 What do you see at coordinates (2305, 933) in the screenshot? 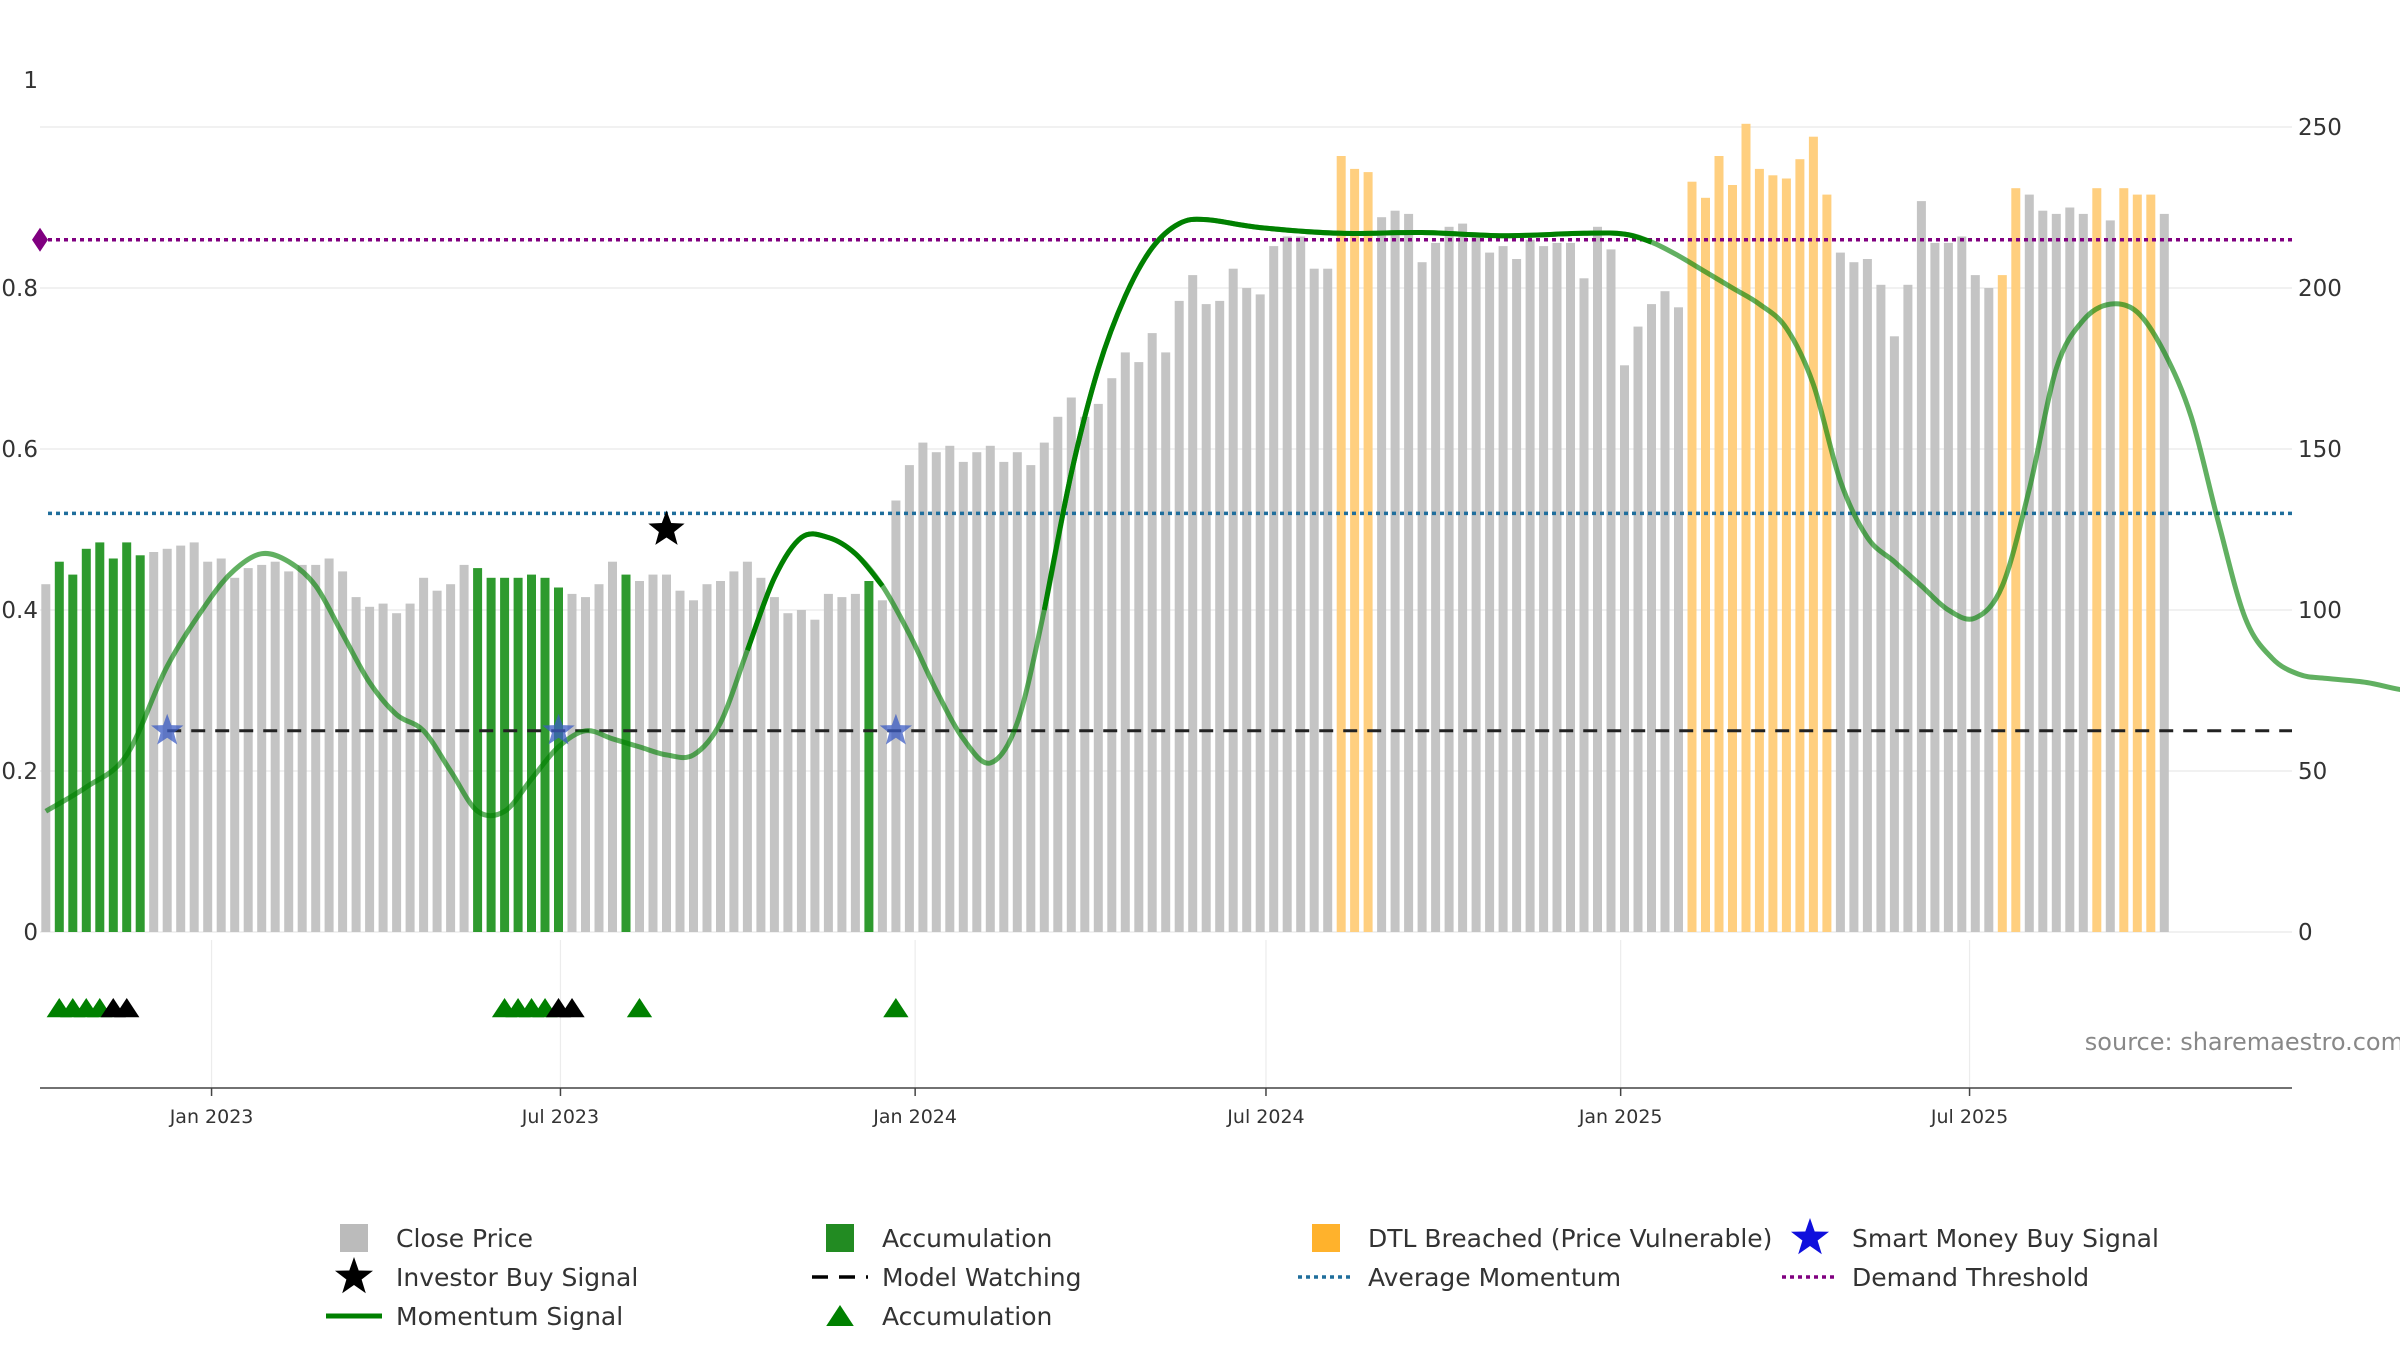
I see `right-y-tick-label: 0` at bounding box center [2305, 933].